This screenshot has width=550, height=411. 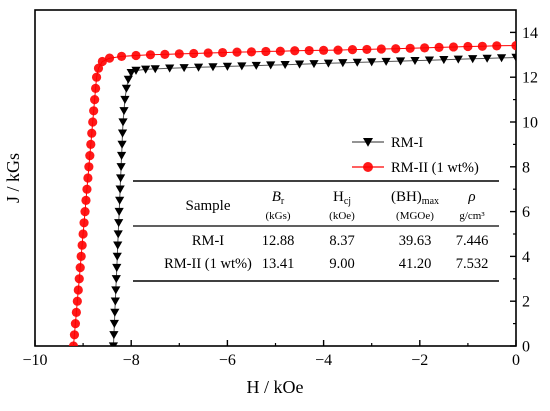 What do you see at coordinates (526, 257) in the screenshot?
I see `y-tick-label: 4` at bounding box center [526, 257].